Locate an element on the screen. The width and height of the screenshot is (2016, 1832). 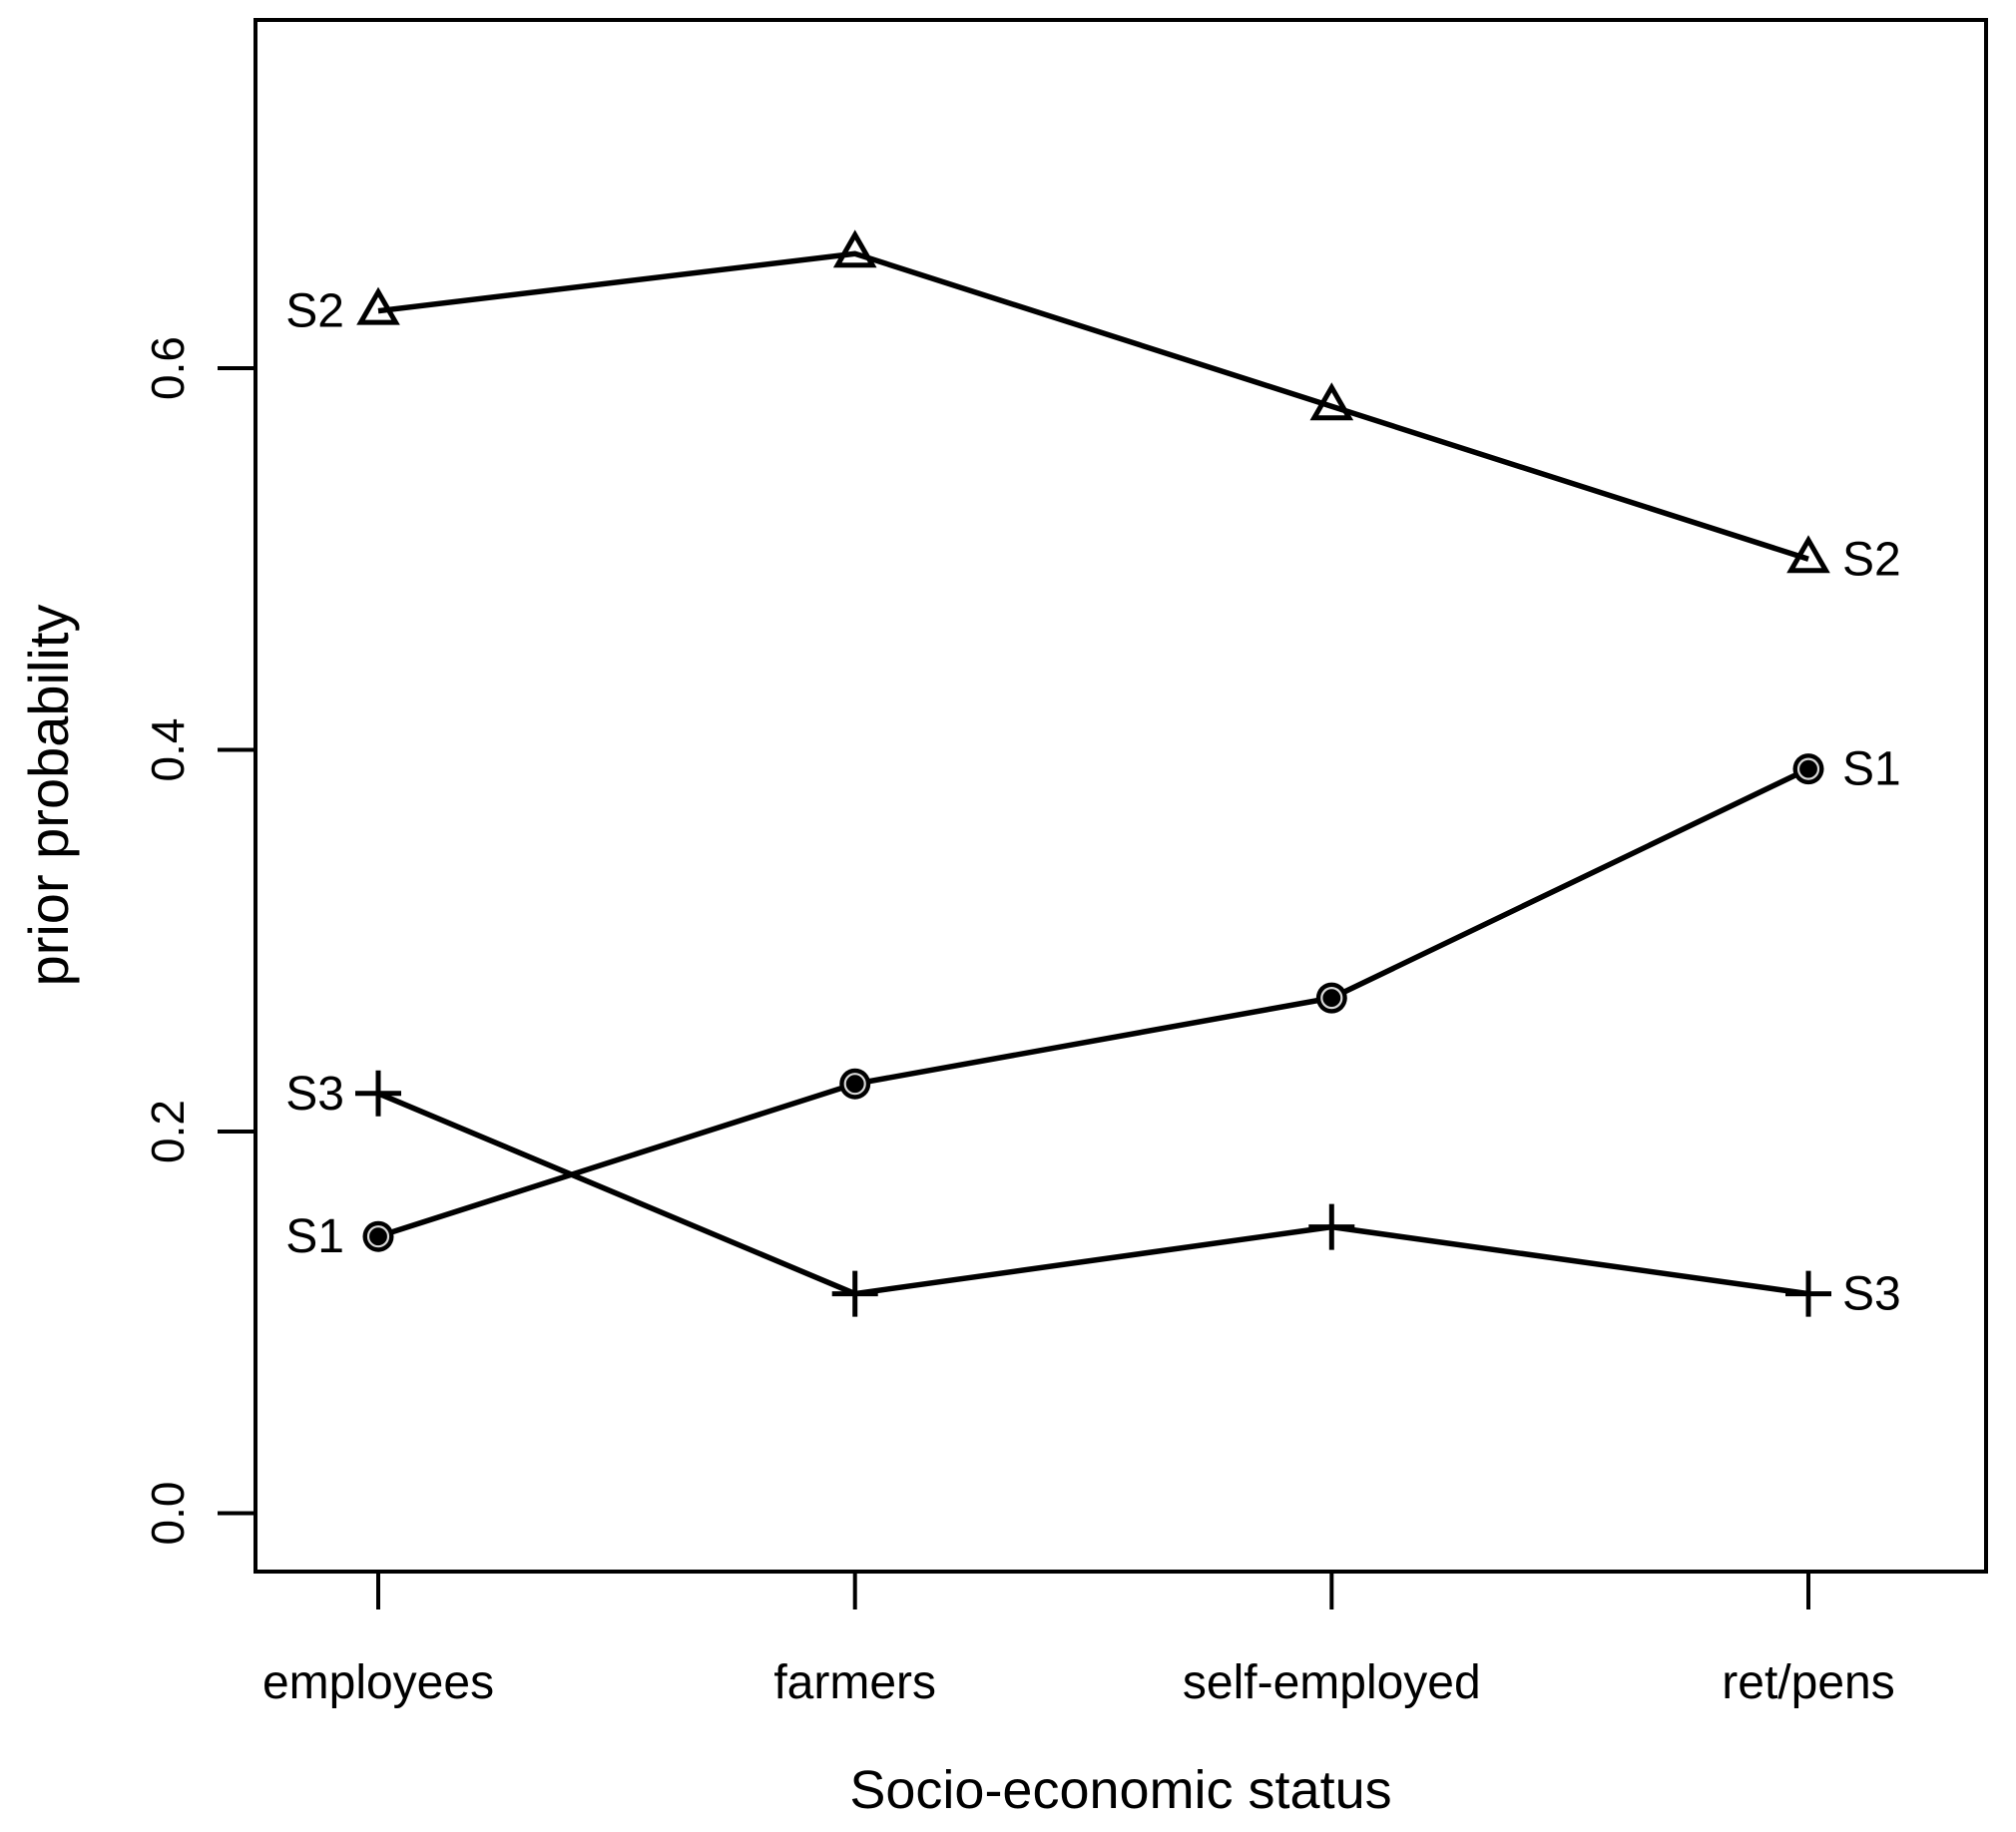
y-tick-label: 0.6 is located at coordinates (168, 368).